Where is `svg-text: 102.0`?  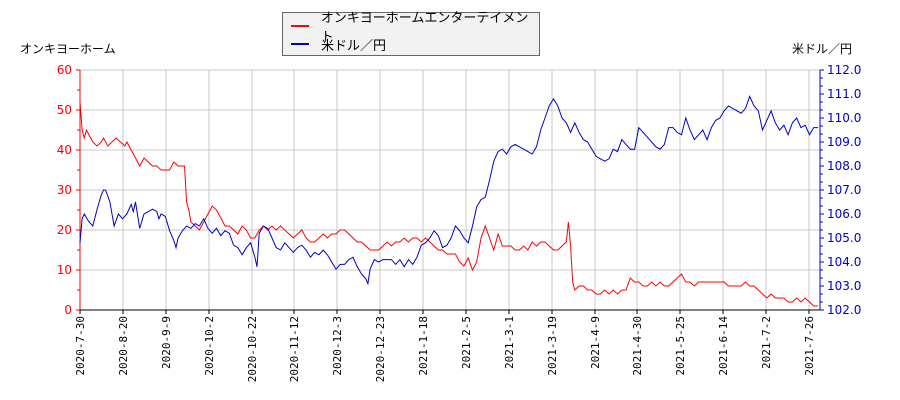 svg-text: 102.0 is located at coordinates (844, 310).